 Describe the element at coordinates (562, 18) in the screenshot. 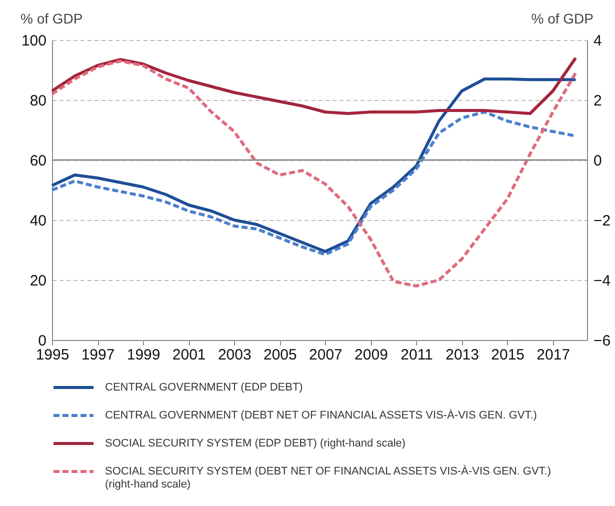

I see `y2-axis-title: % of GDP` at that location.